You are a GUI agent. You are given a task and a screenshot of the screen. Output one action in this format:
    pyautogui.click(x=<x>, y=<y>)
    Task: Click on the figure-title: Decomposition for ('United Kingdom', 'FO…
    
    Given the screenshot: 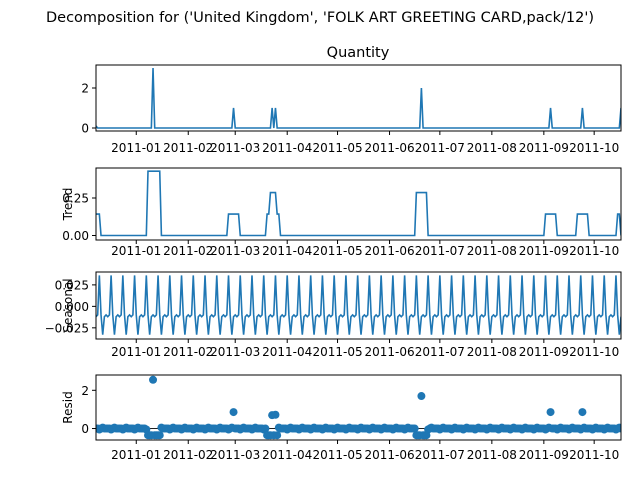 What is the action you would take?
    pyautogui.click(x=320, y=18)
    